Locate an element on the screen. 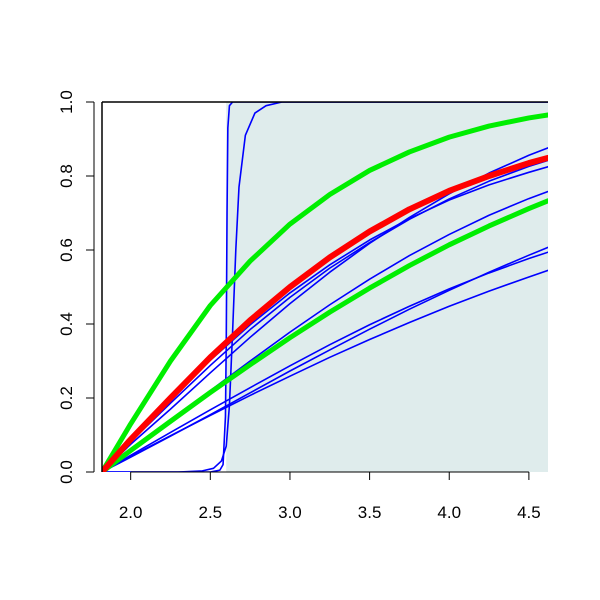 This screenshot has height=600, width=600. x-tick-label: 2.0 is located at coordinates (131, 512).